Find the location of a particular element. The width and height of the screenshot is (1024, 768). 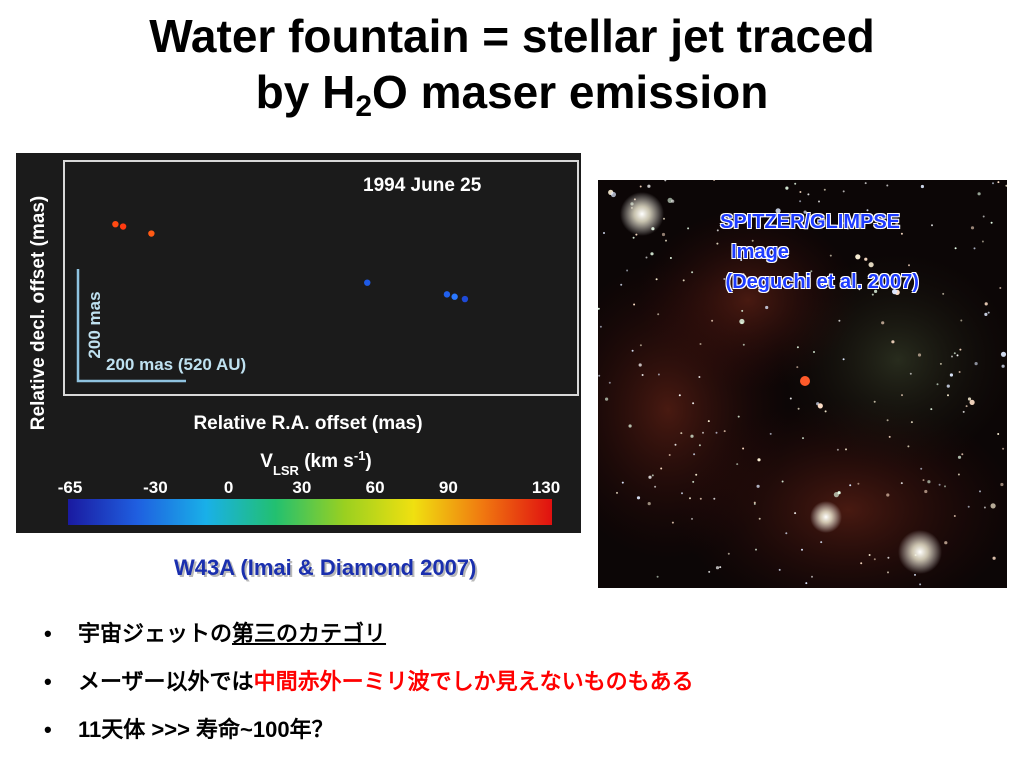

bright-star is located at coordinates (826, 517).